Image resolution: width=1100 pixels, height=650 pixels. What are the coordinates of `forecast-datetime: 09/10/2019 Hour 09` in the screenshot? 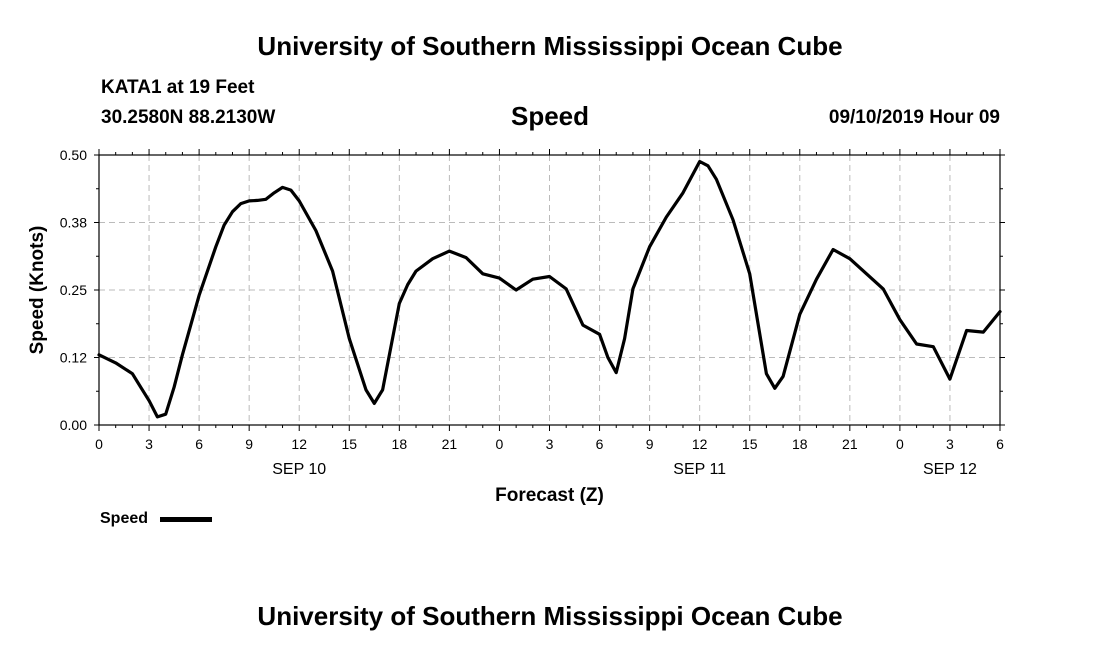 It's located at (914, 117).